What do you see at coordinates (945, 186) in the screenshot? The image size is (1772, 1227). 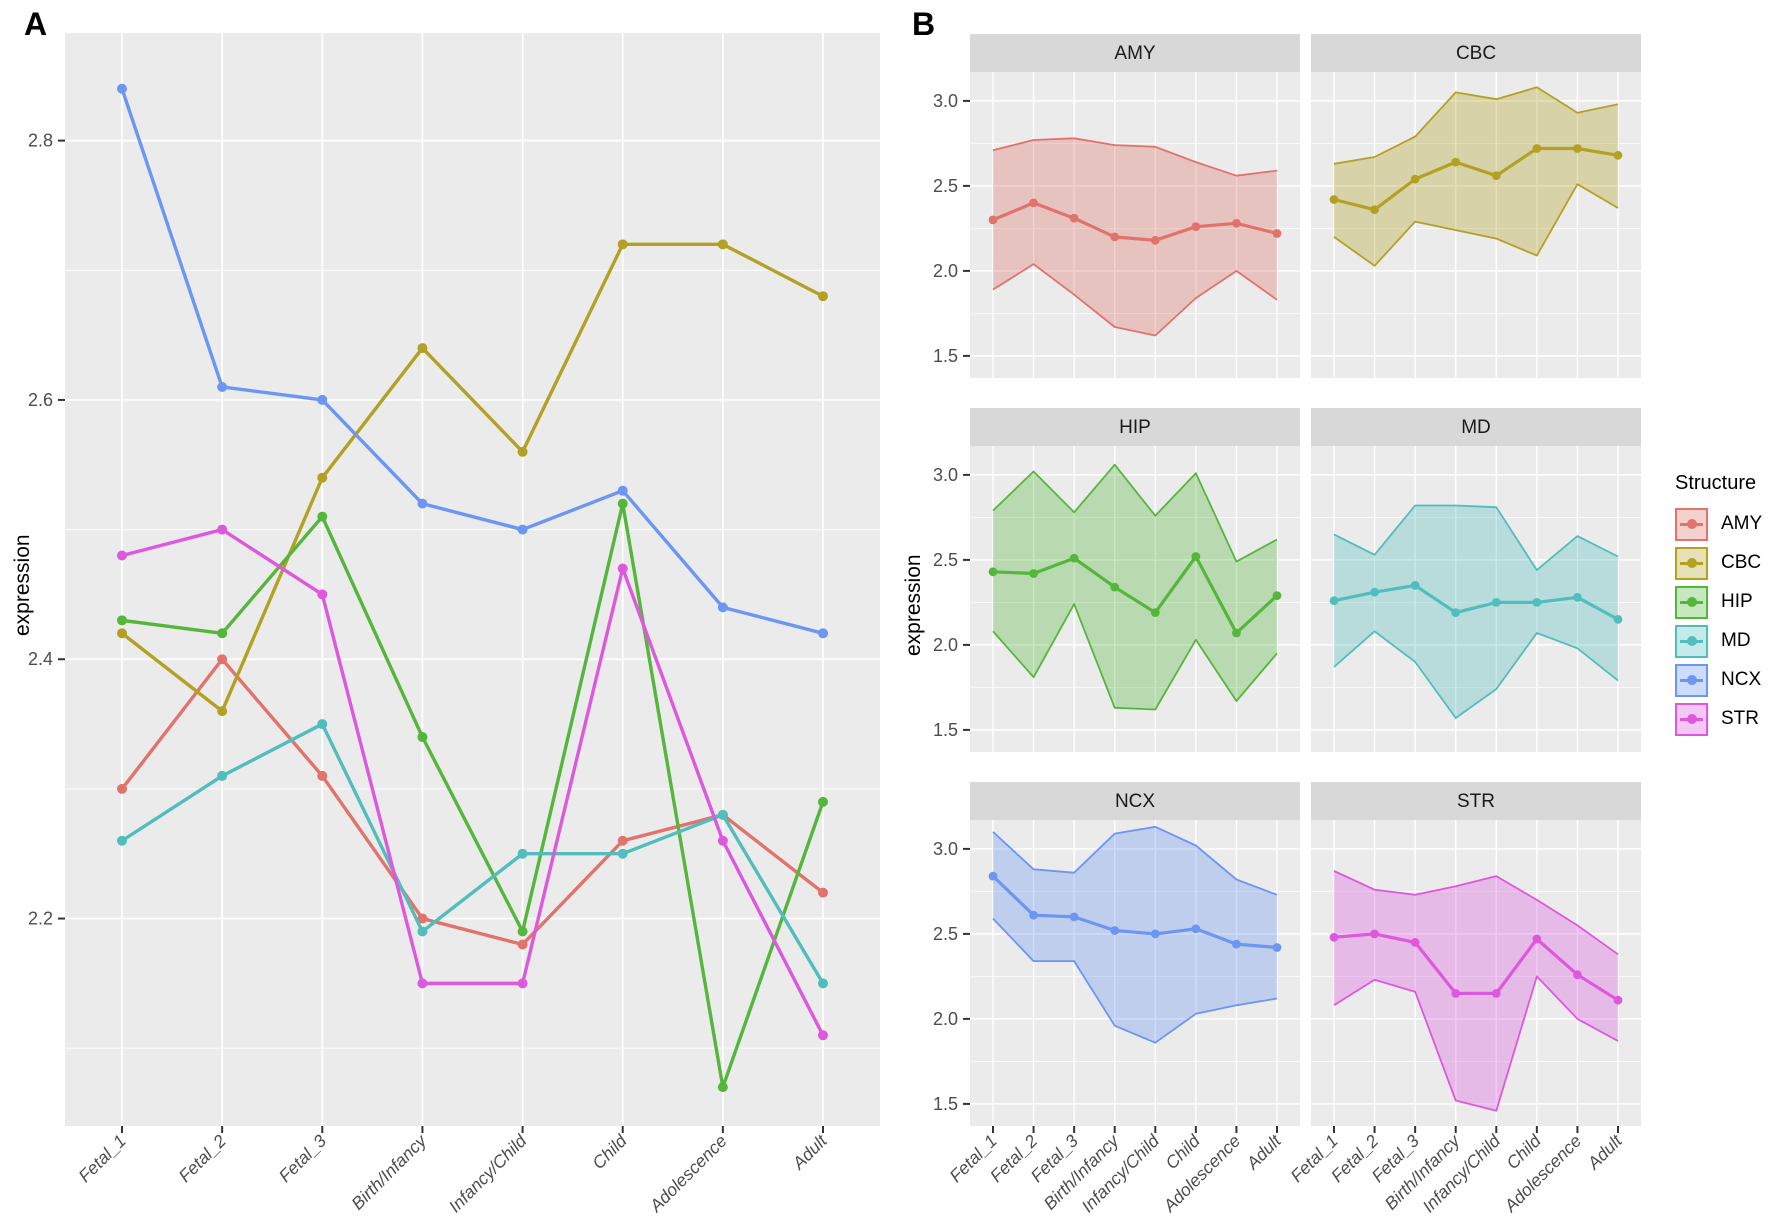 I see `y-tick-label: 2.5` at bounding box center [945, 186].